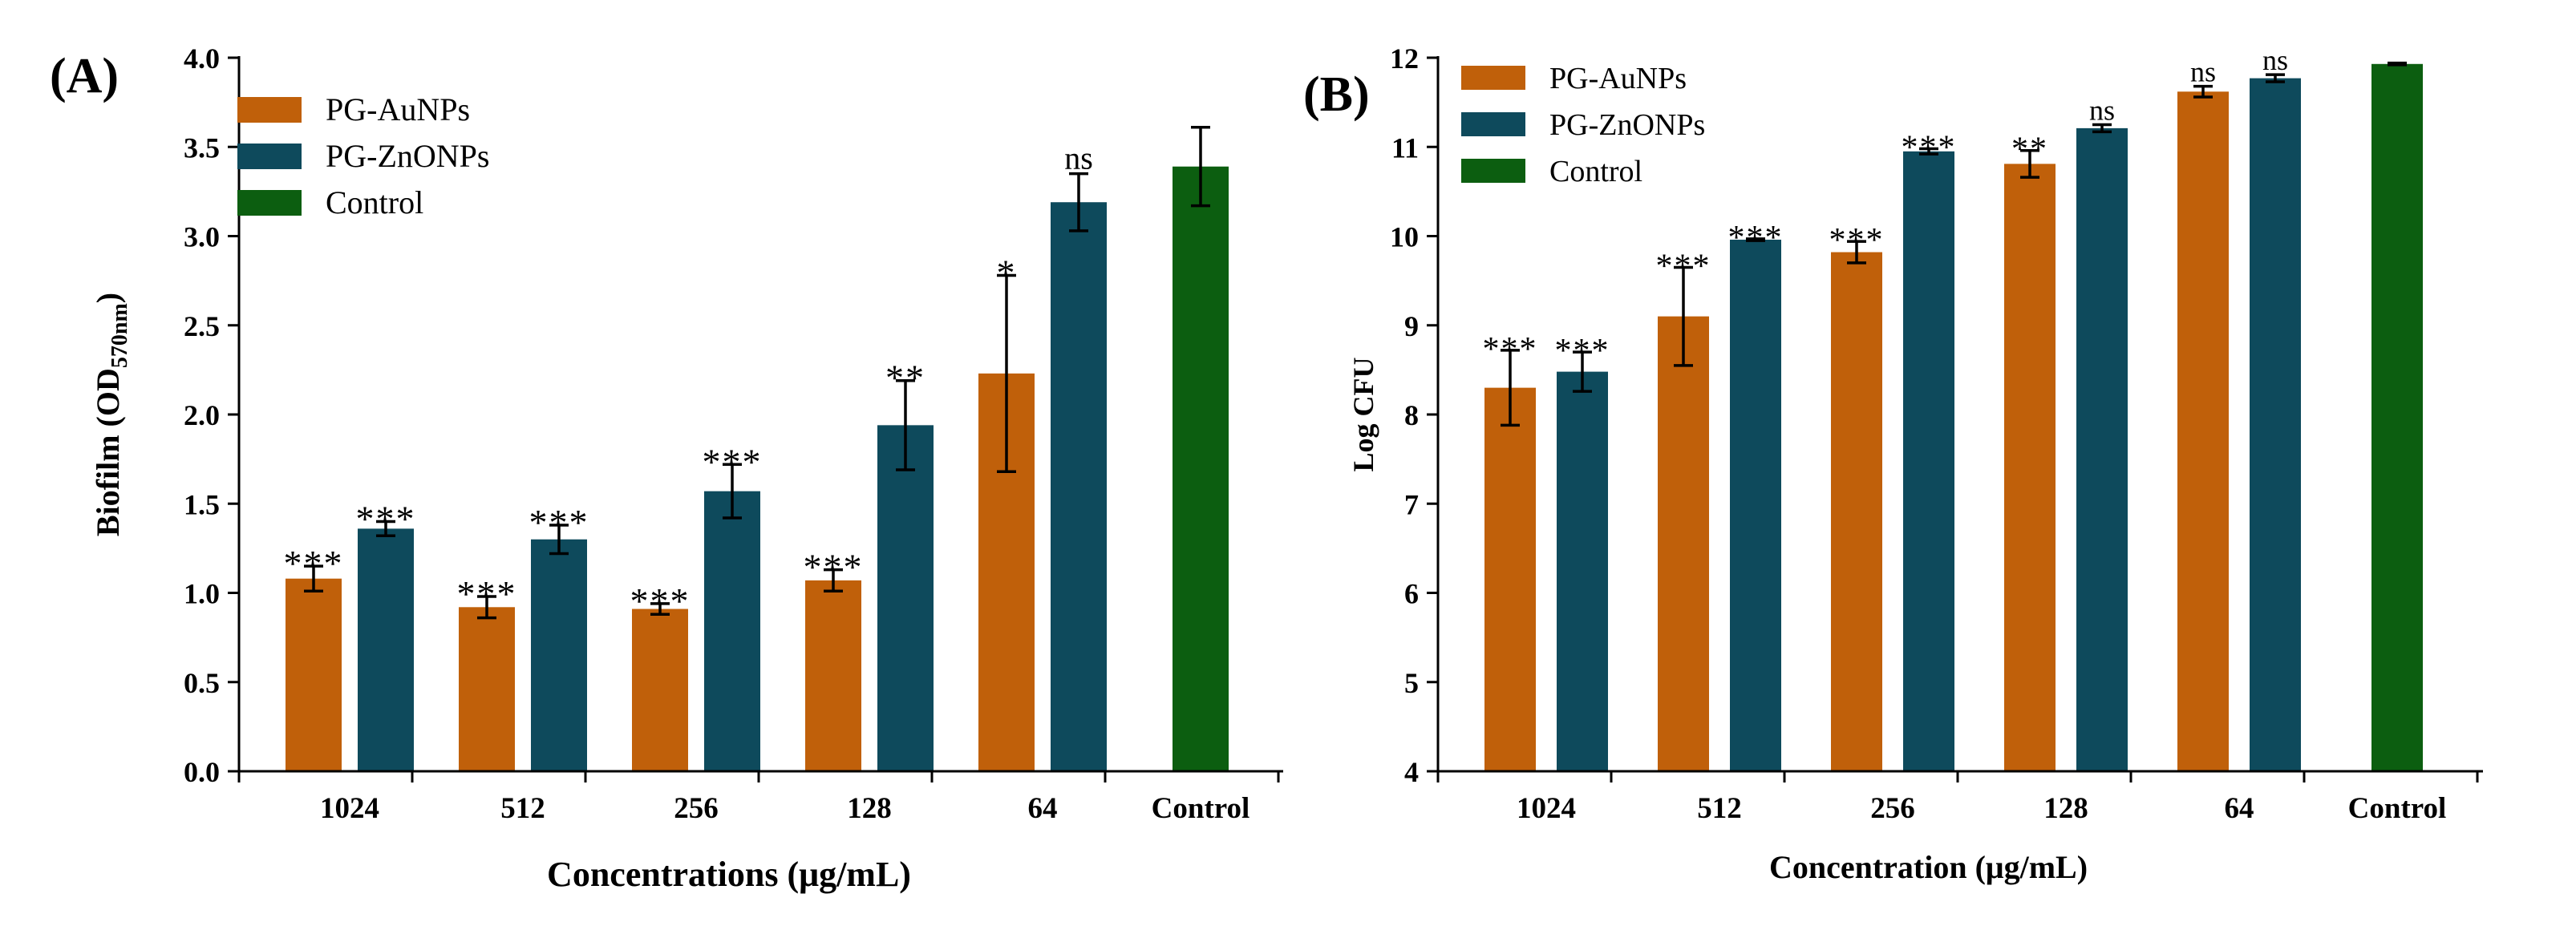 This screenshot has height=926, width=2576. I want to click on y-axis-label-main: Log CFU, so click(1363, 415).